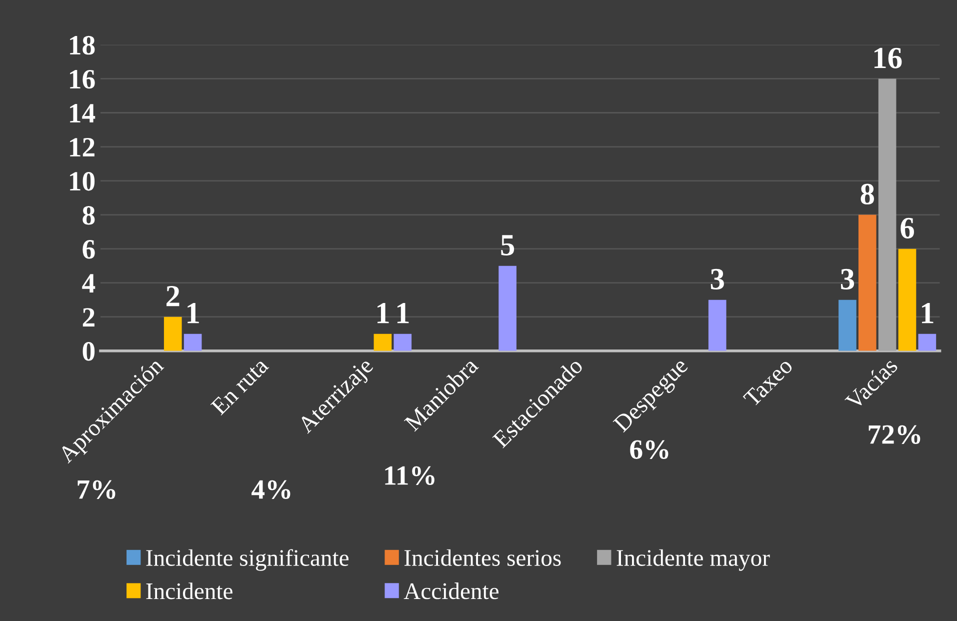  I want to click on text: 7%, so click(97, 490).